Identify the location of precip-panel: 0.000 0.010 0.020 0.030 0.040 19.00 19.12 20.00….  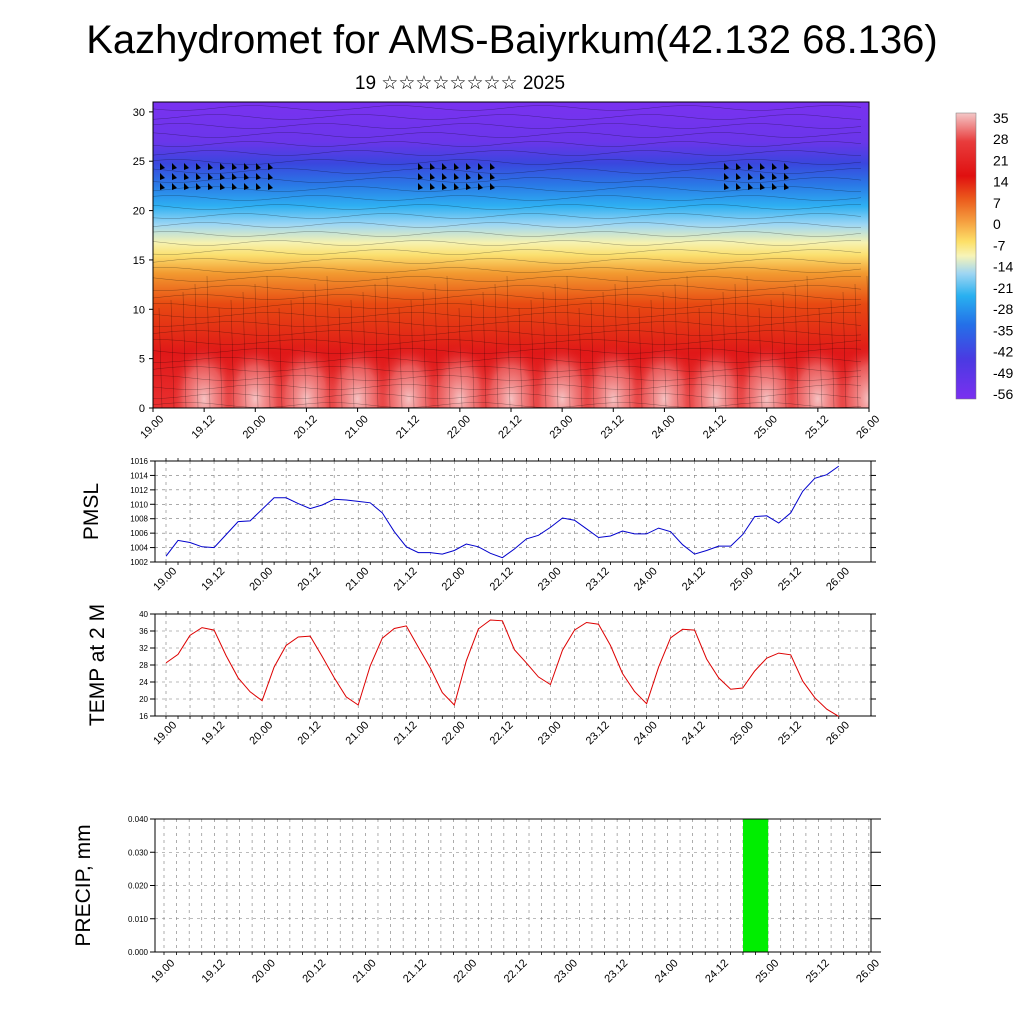
(477, 900).